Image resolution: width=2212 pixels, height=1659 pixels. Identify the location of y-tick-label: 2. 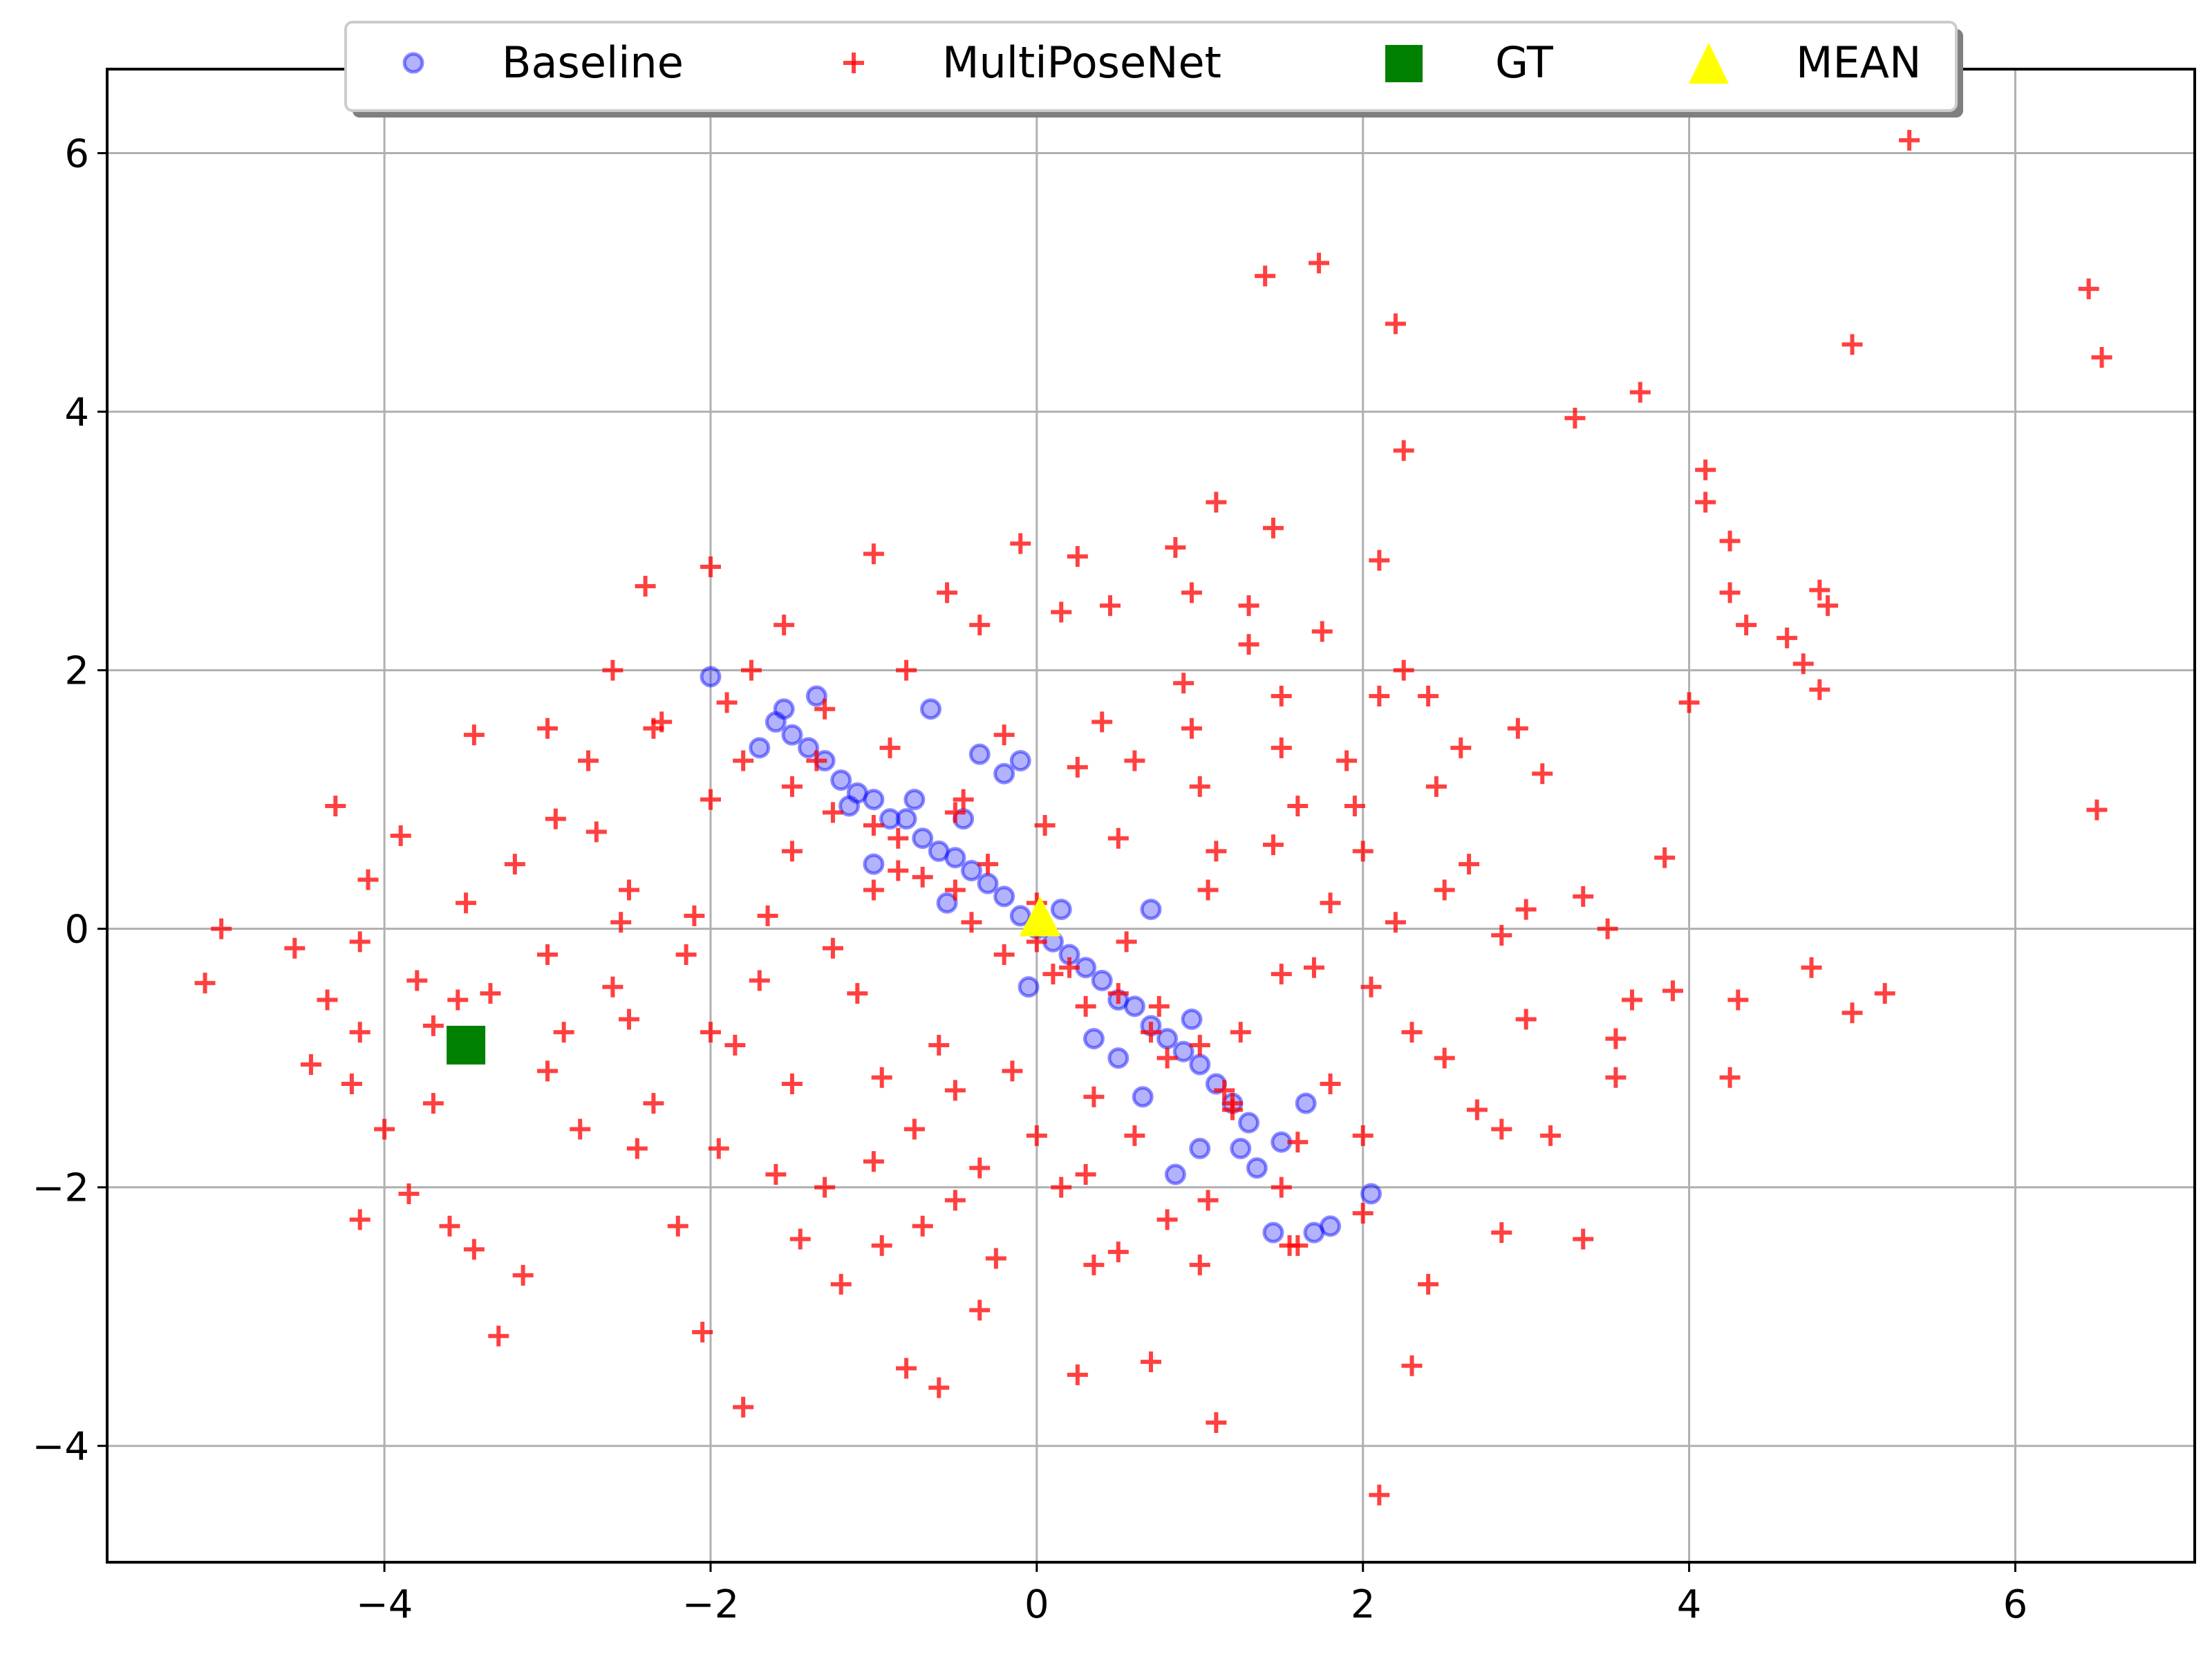
(76, 671).